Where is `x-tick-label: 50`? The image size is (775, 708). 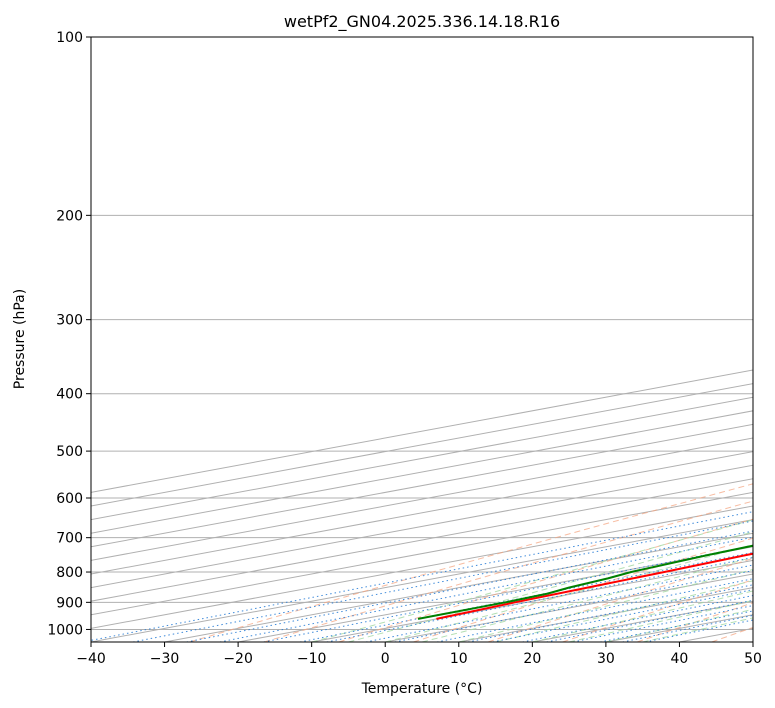 x-tick-label: 50 is located at coordinates (753, 659).